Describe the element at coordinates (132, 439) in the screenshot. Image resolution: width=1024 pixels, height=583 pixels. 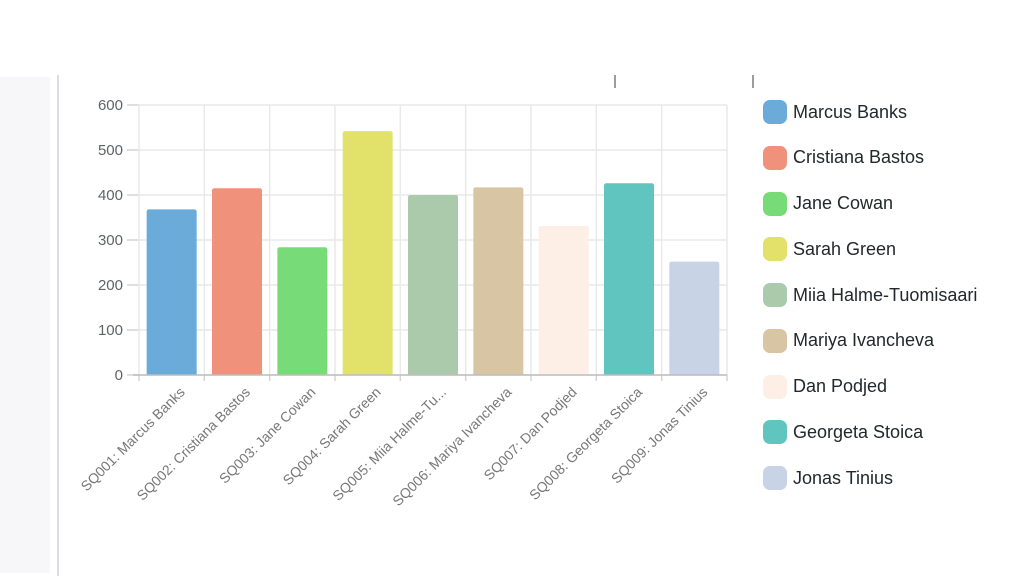
I see `x-axis-category-label: SQ001: Marcus Banks` at that location.